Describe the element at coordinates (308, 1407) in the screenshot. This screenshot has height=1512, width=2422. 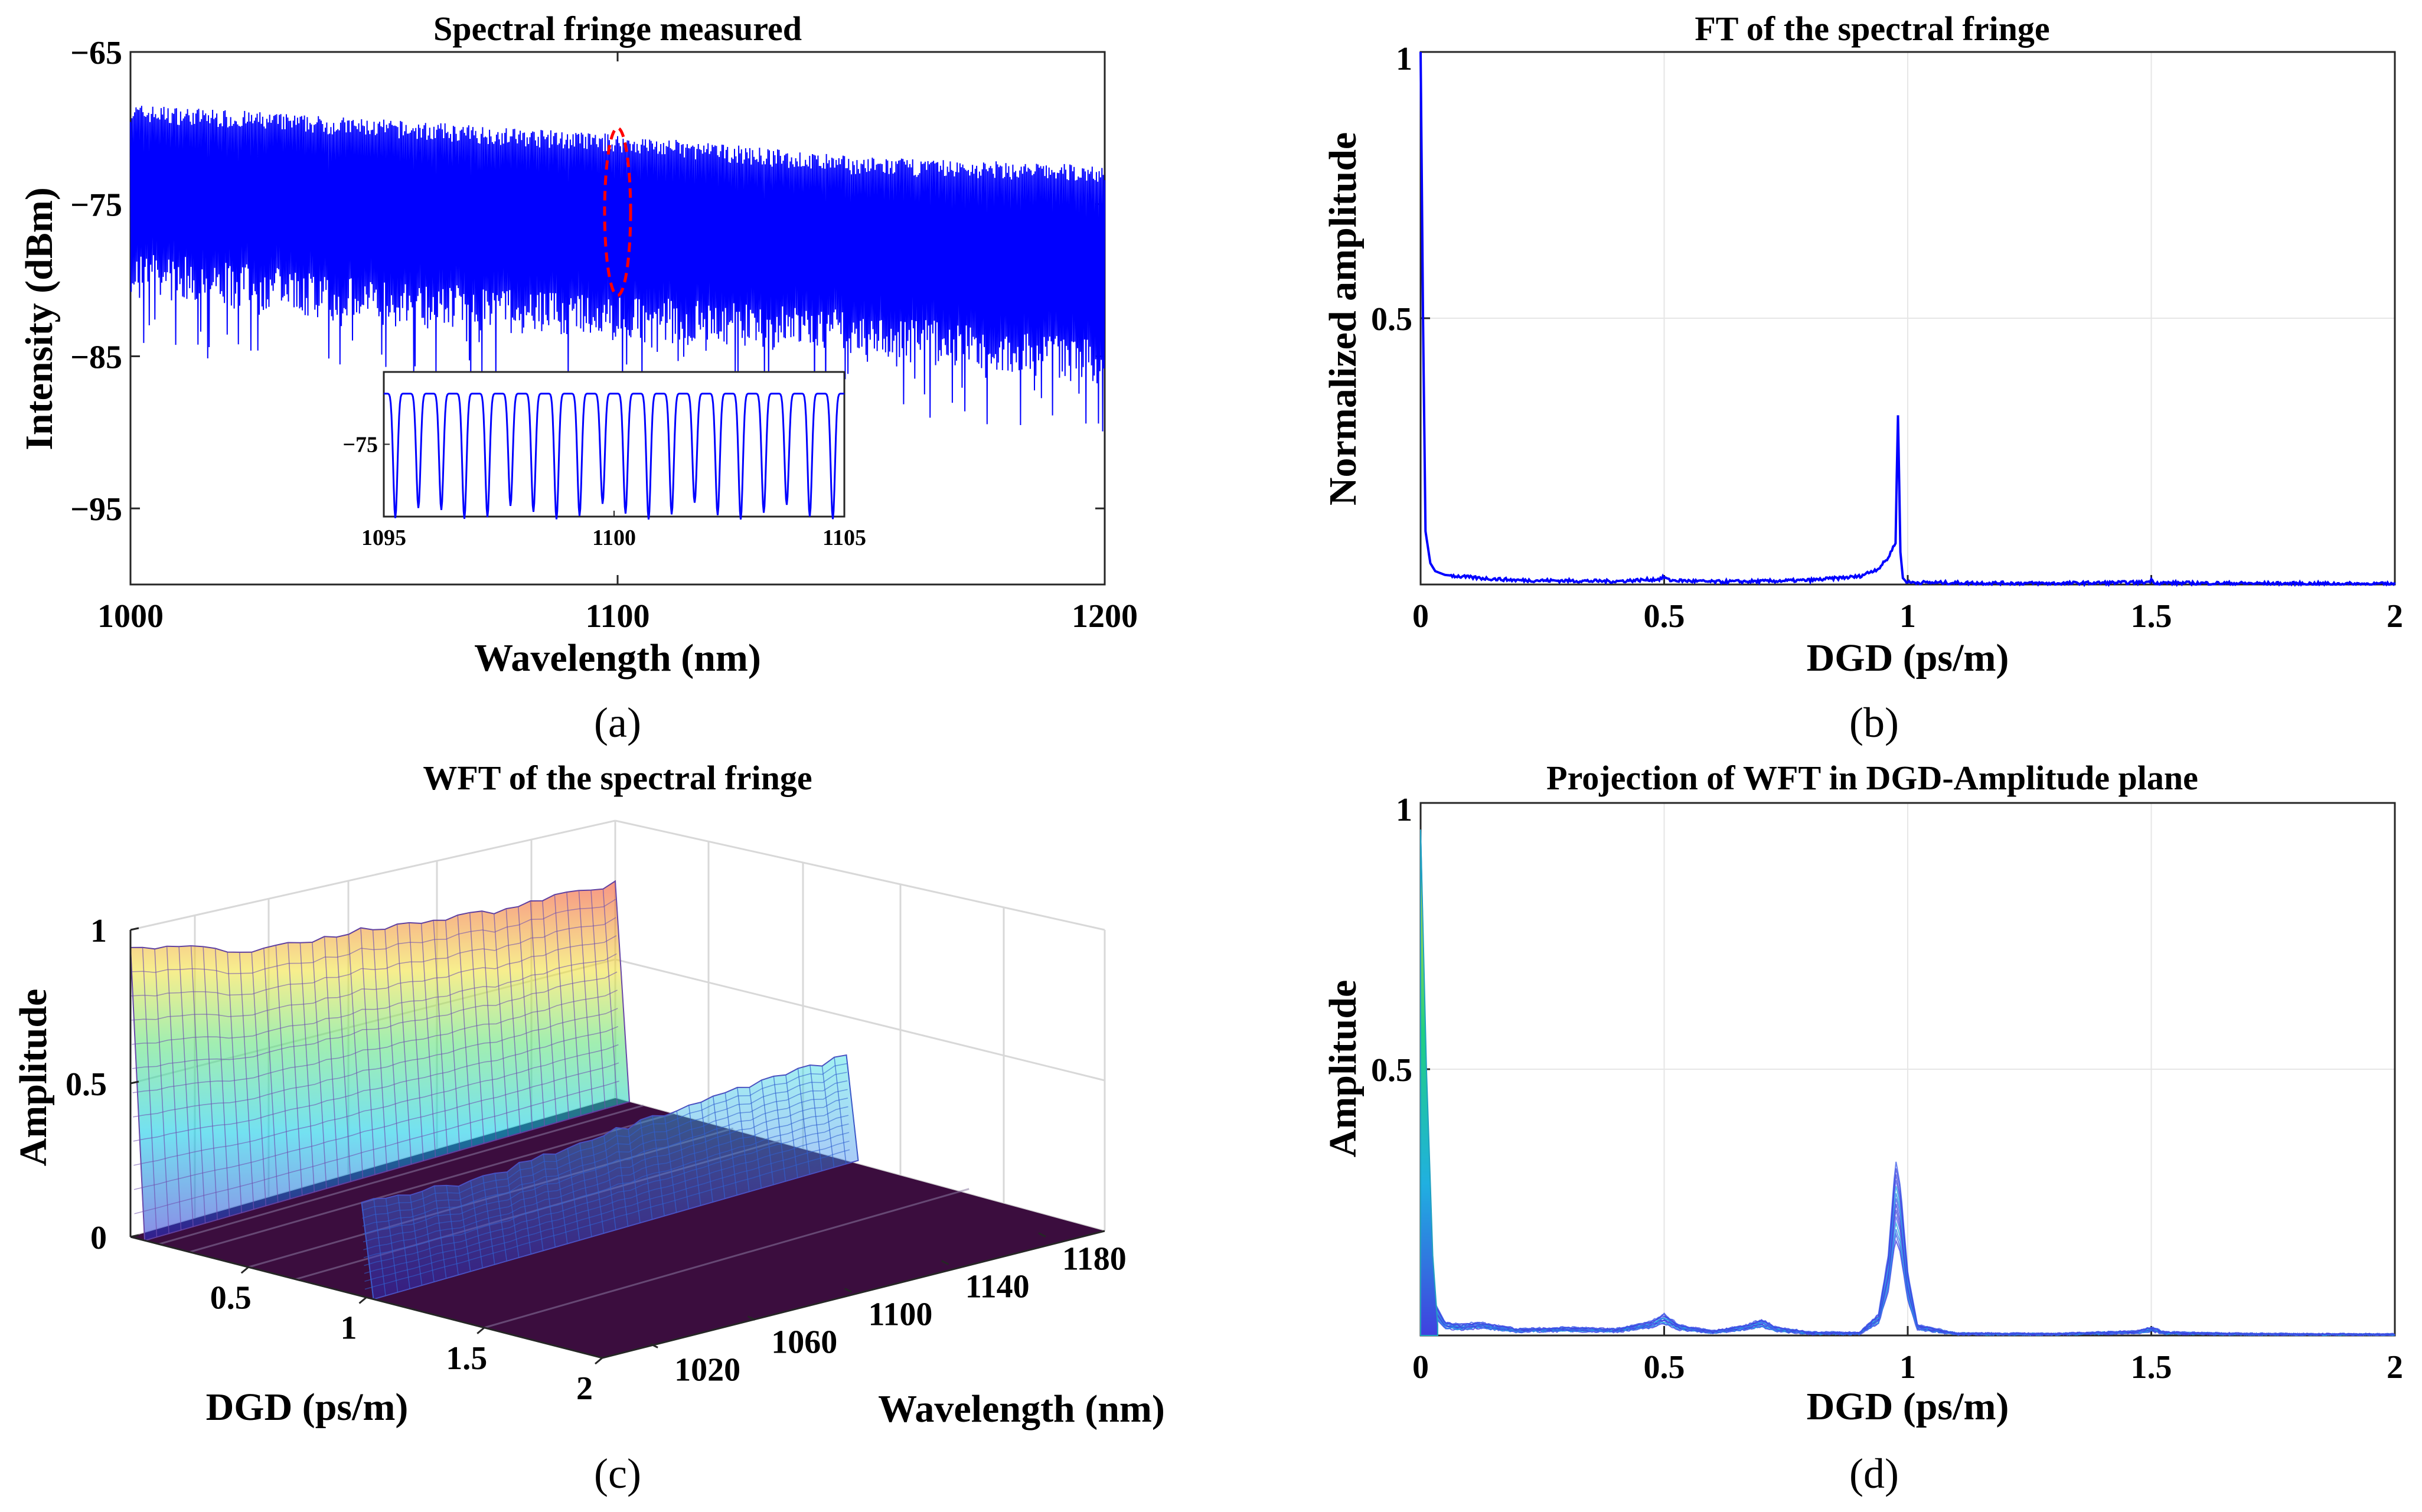
I see `panel-c-xlabel: DGD (ps/m)` at that location.